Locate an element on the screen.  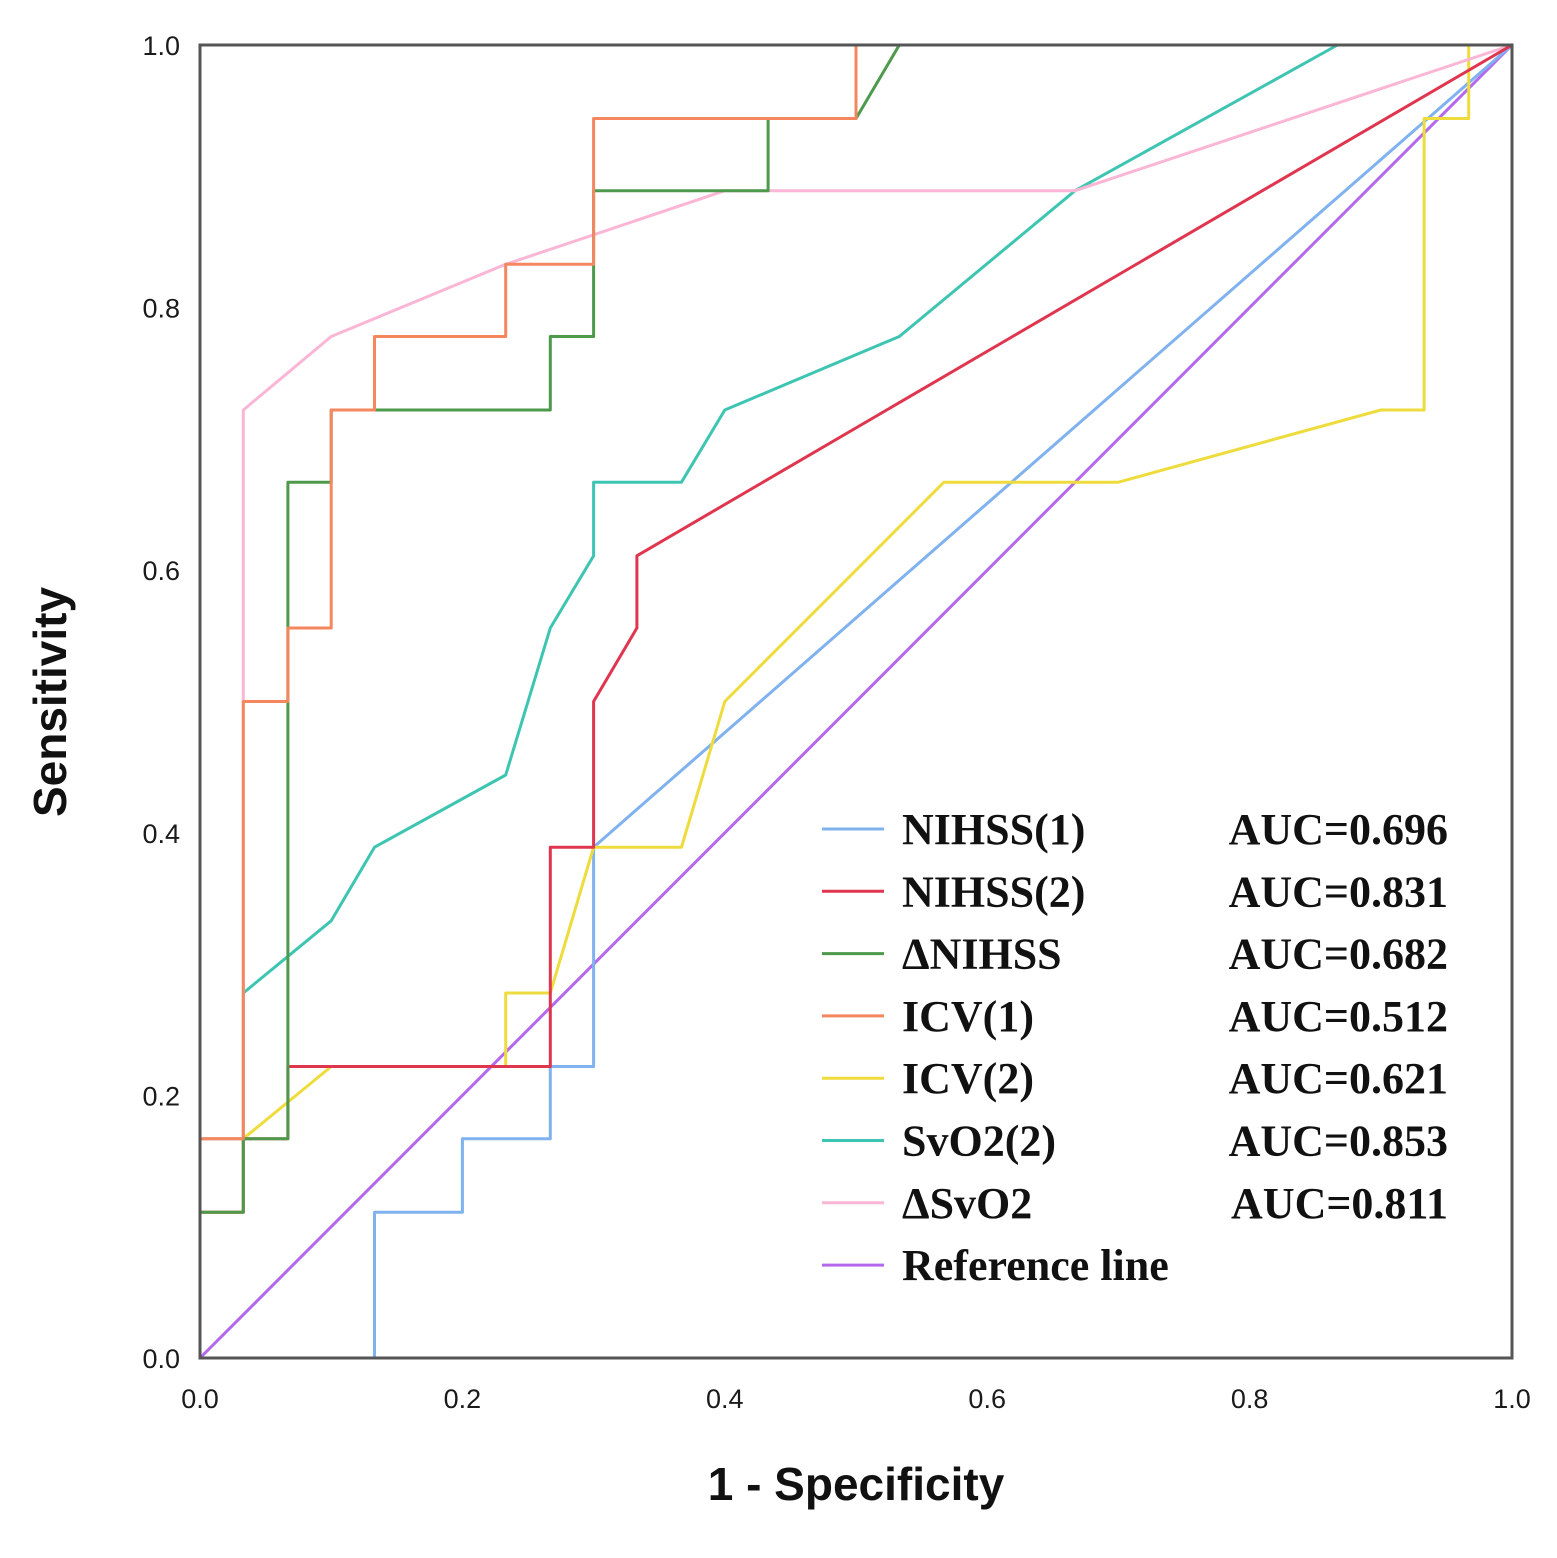
legend-auc-delta-nihss: AUC=0.682 is located at coordinates (1338, 954).